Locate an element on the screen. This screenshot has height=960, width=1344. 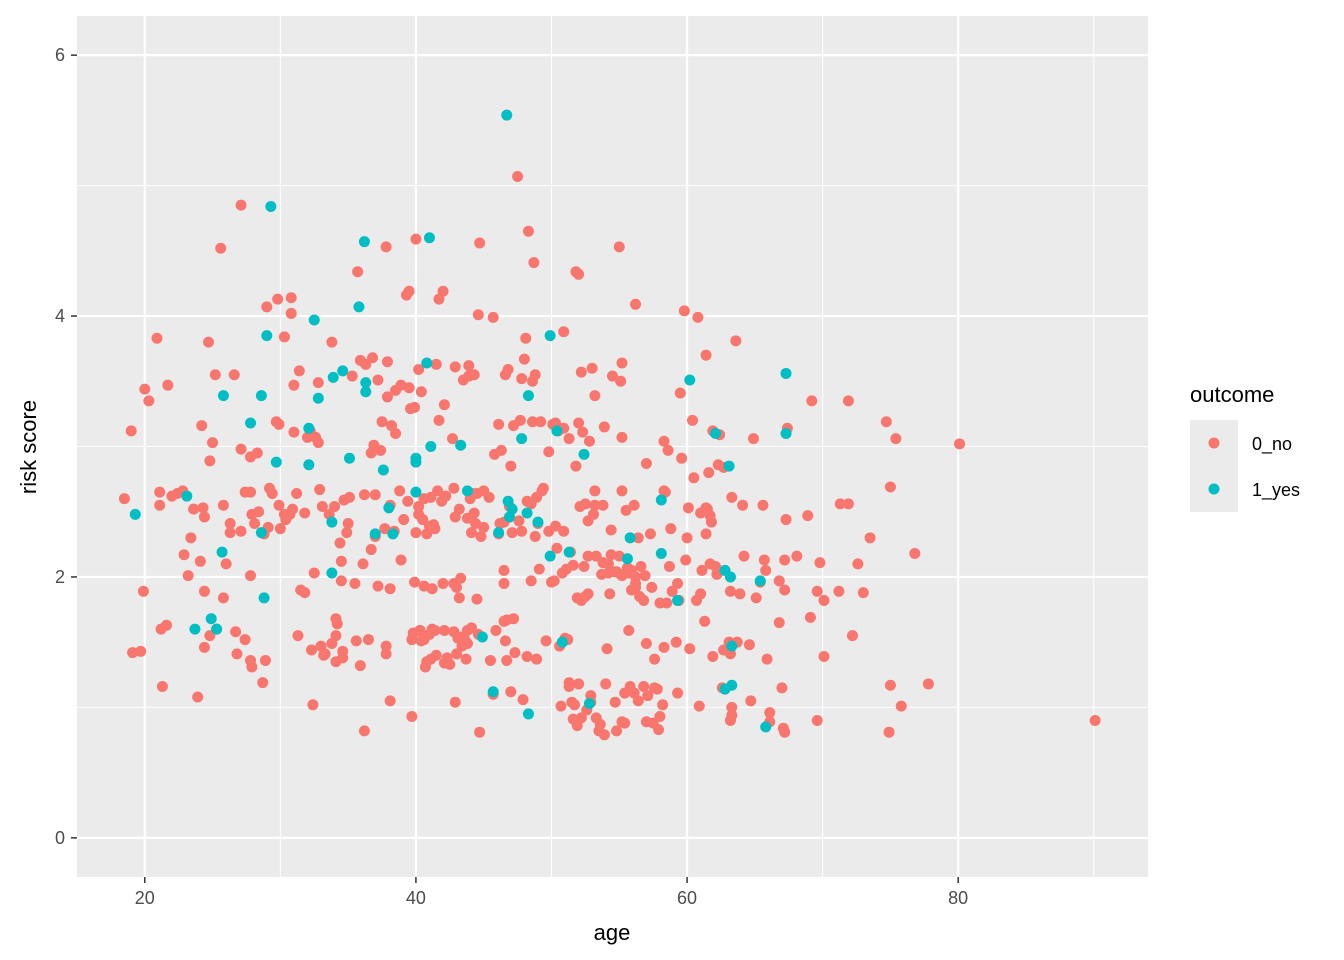
y-tick-label: 2 is located at coordinates (60, 577).